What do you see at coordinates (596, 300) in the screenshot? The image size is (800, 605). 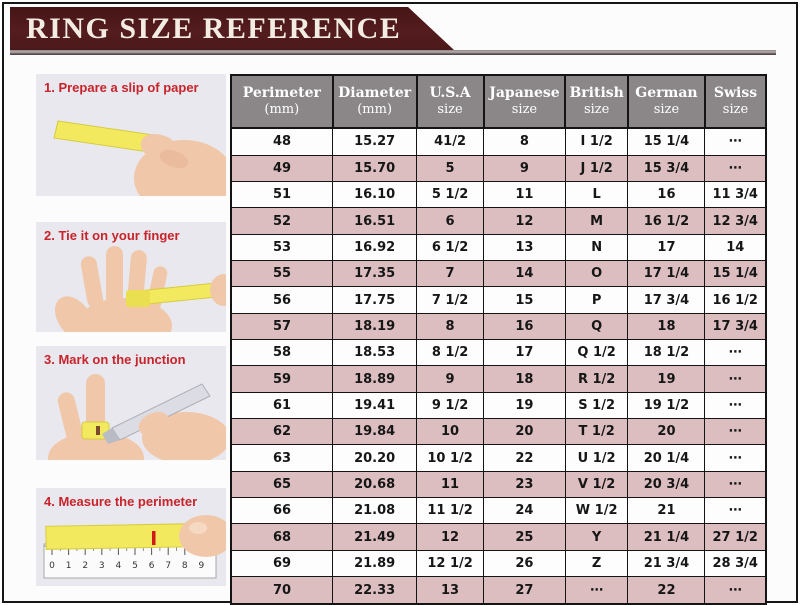 I see `table-cell: P` at bounding box center [596, 300].